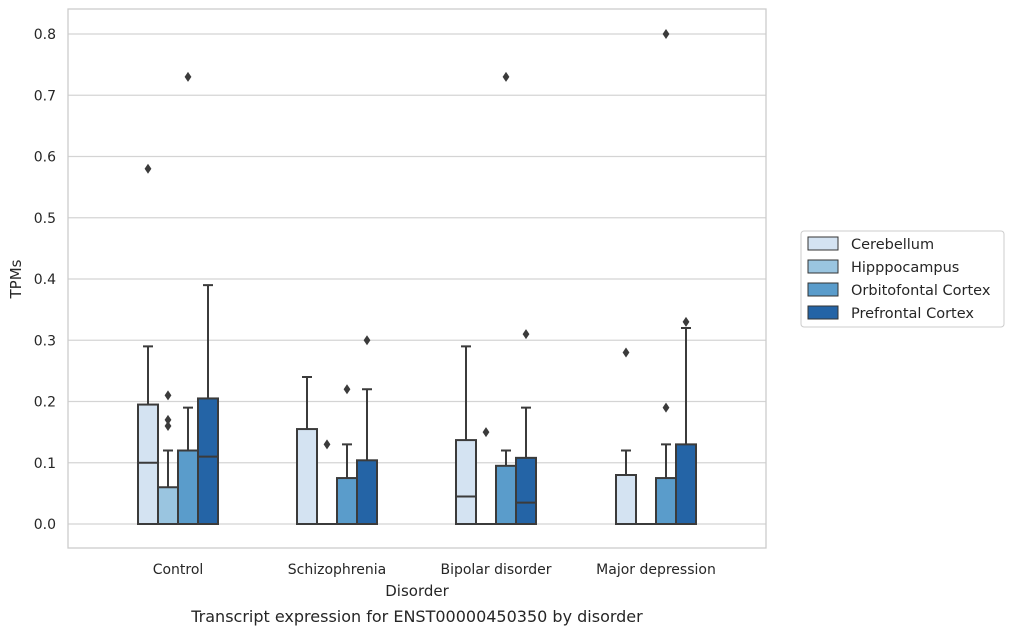  I want to click on y-axis-ticks: 0.0 0.1 0.2 0.3 0.4 0.5 0.6 0.7 0.8, so click(45, 280).